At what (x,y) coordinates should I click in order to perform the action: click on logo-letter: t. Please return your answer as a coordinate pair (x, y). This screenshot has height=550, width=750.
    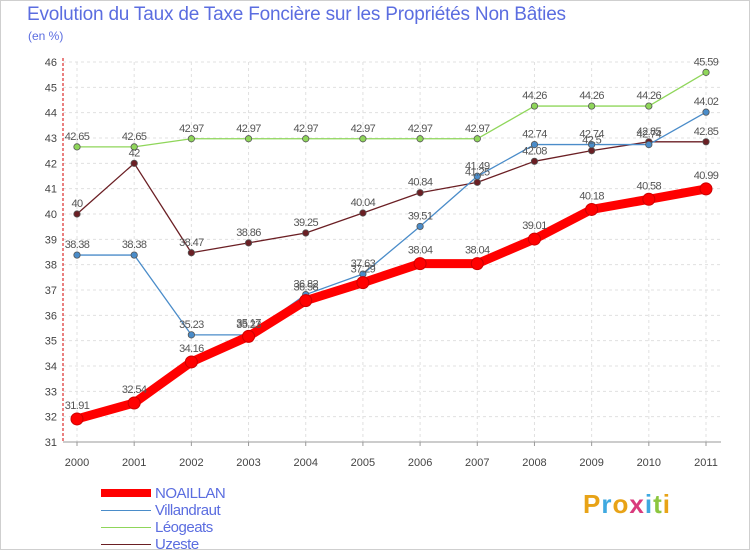
    Looking at the image, I should click on (658, 504).